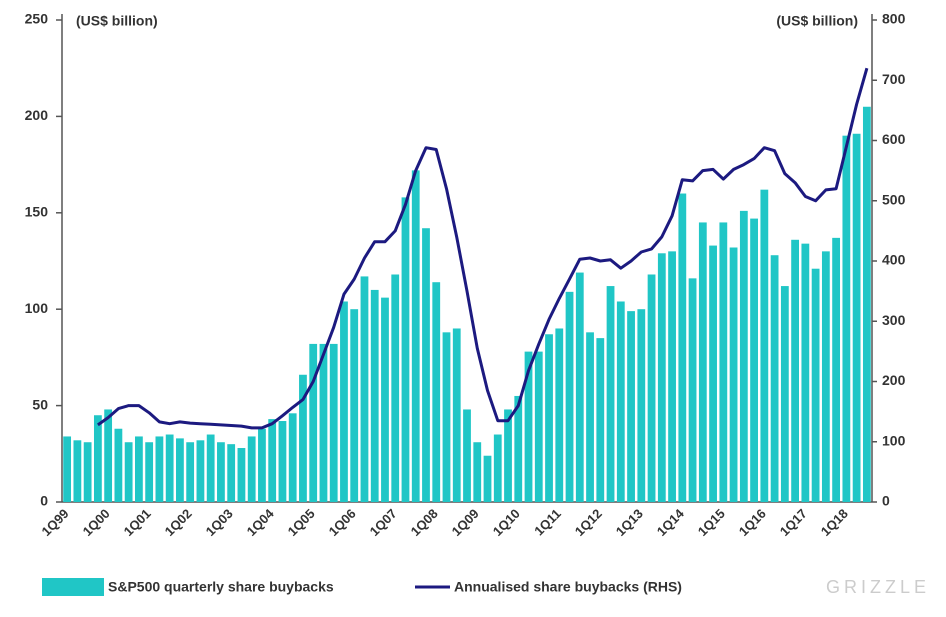  Describe the element at coordinates (73, 587) in the screenshot. I see `legend-swatch` at that location.